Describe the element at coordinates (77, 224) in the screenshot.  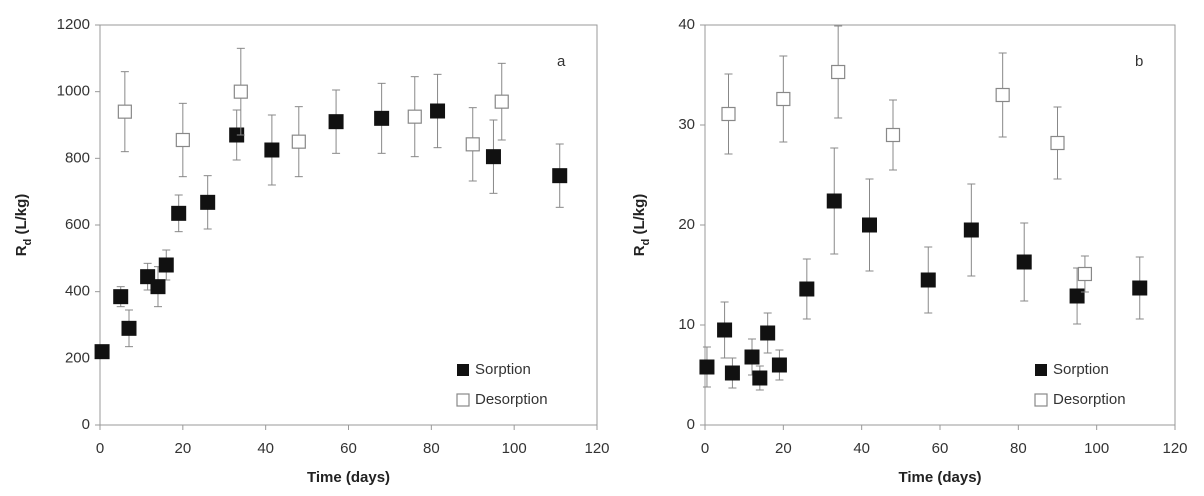
I see `y-tick-label: 600` at that location.